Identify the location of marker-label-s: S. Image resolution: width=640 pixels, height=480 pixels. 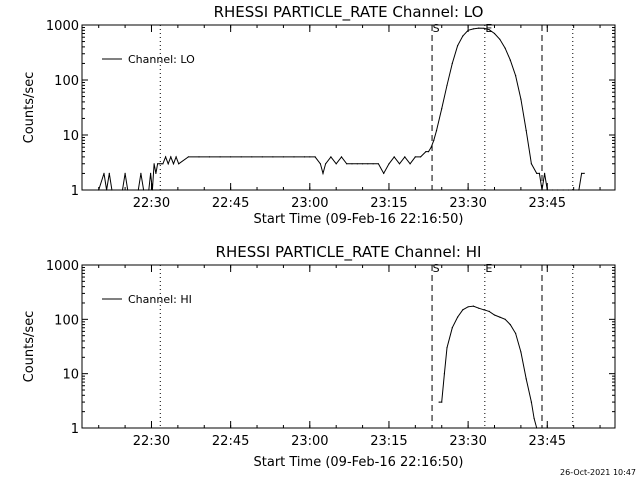
(436, 28).